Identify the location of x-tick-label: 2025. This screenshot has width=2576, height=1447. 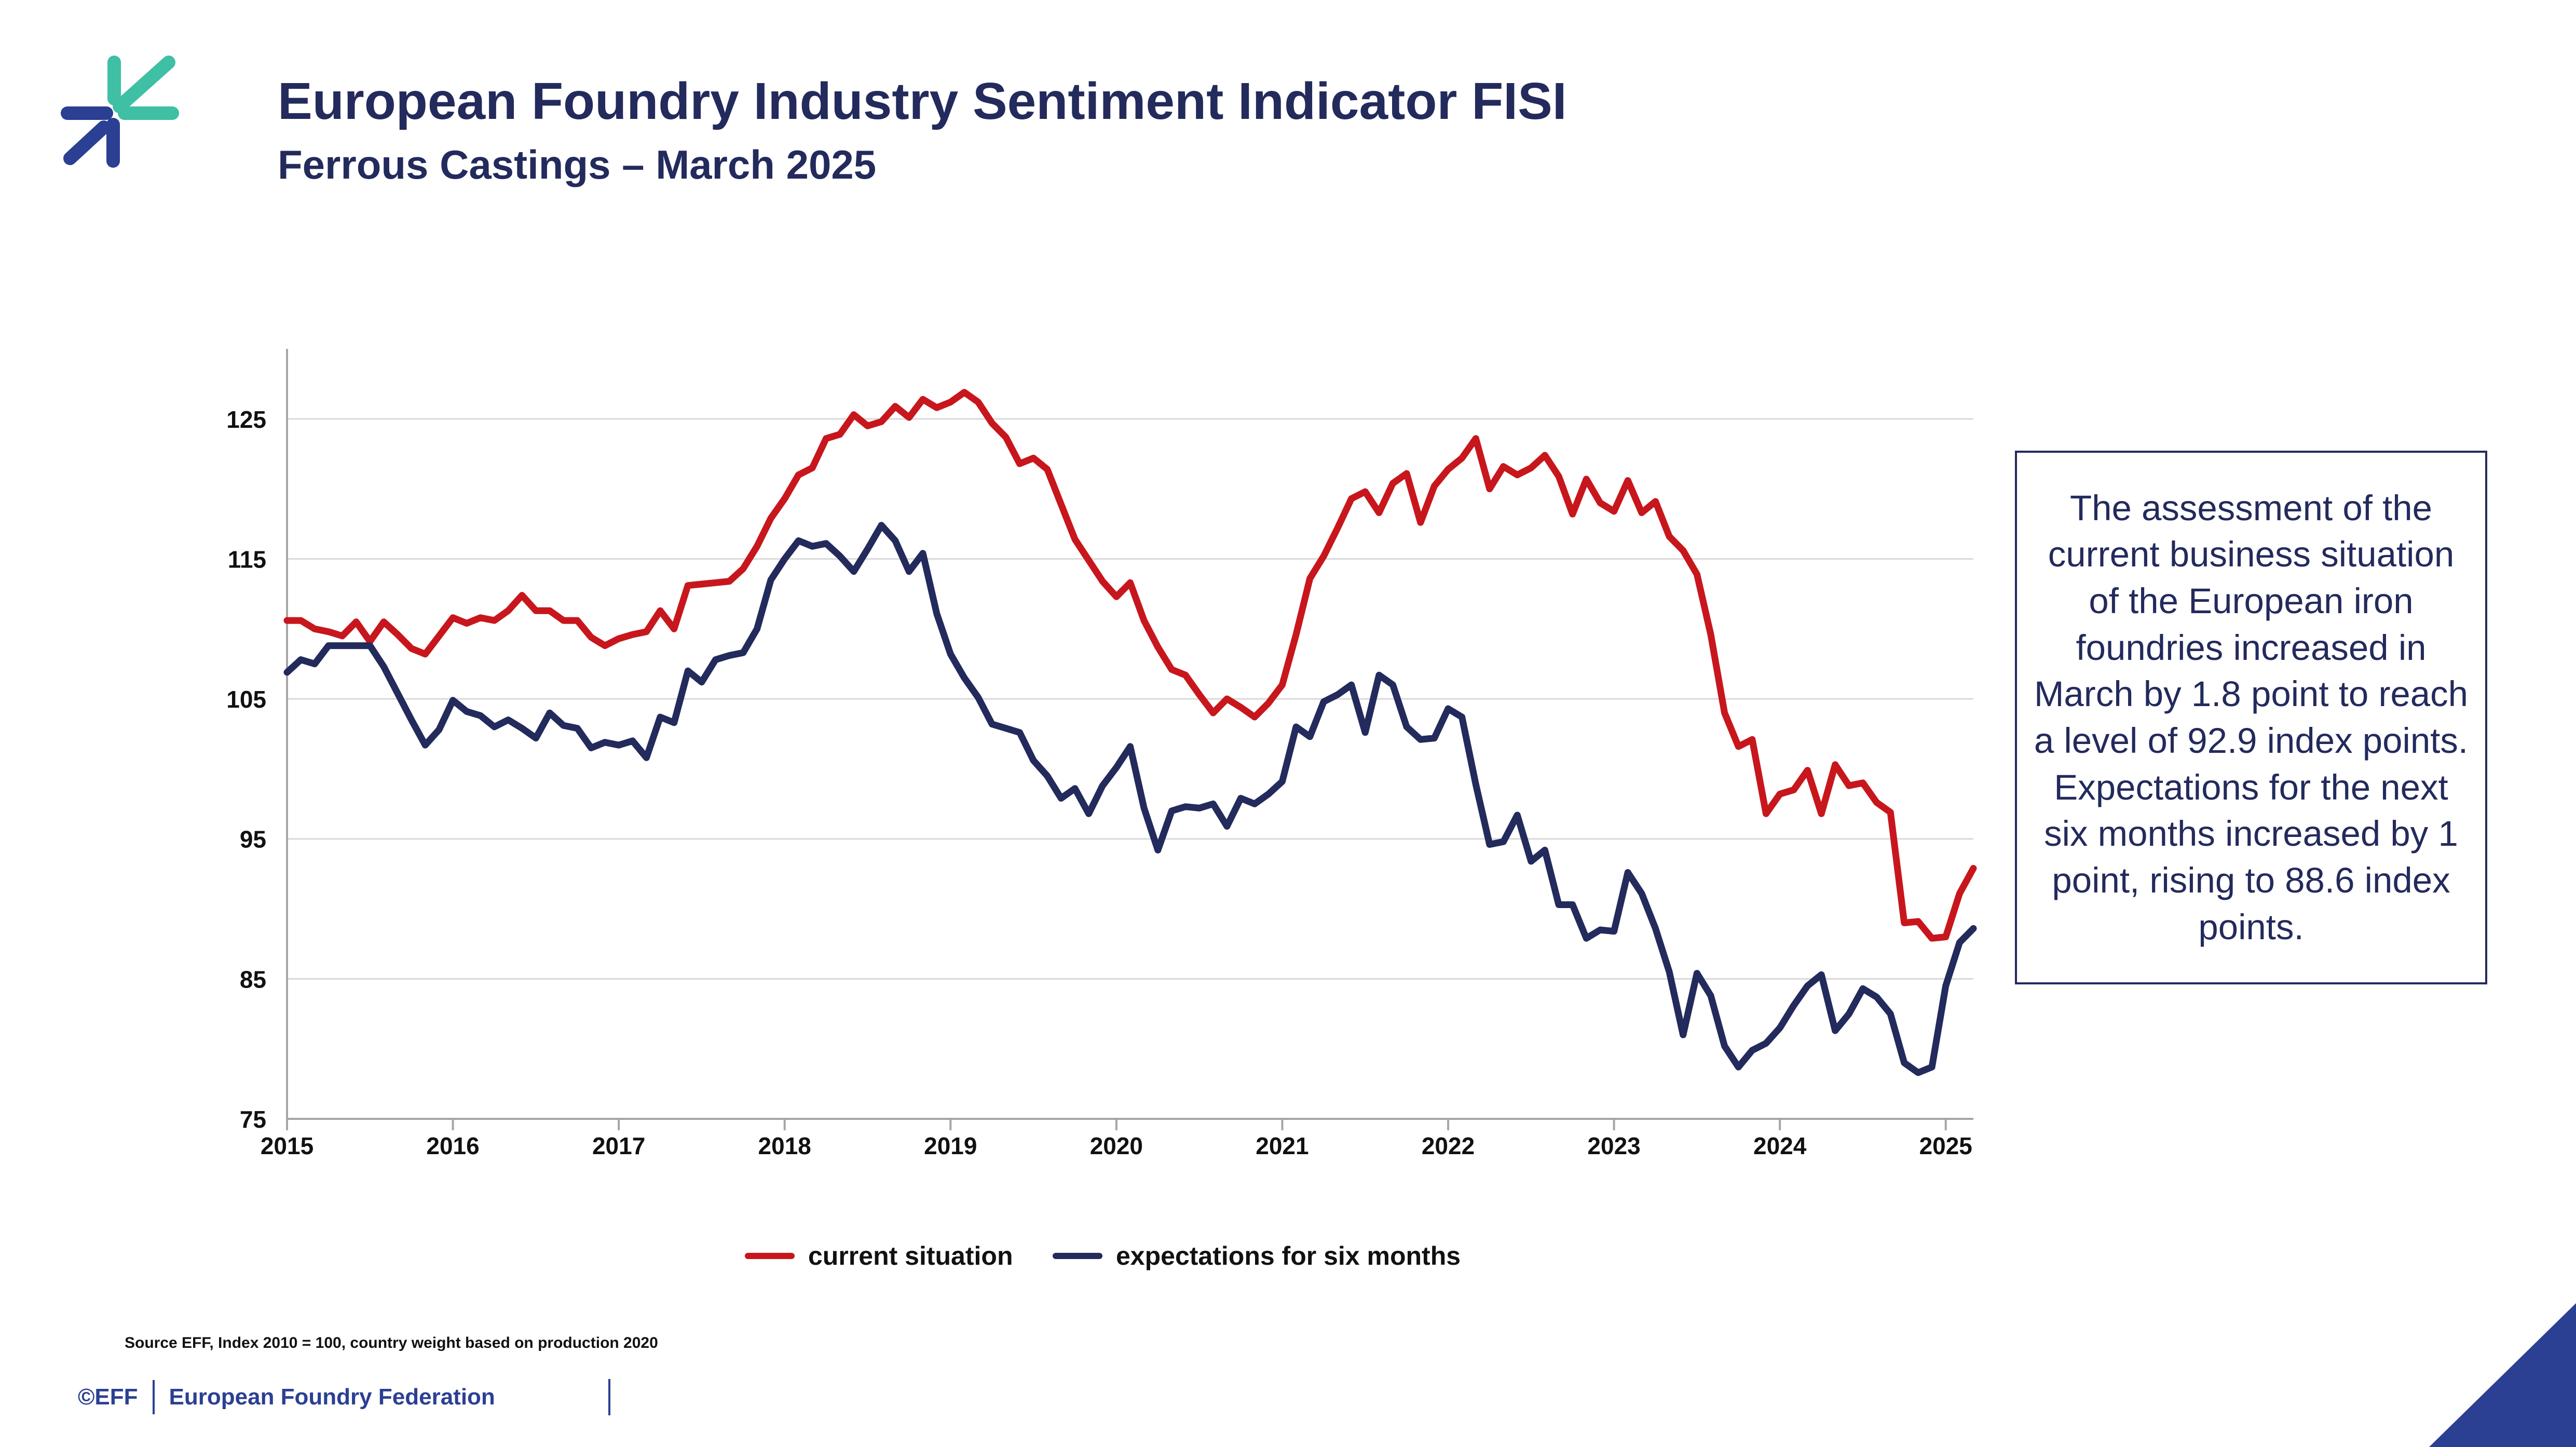
(1945, 1145).